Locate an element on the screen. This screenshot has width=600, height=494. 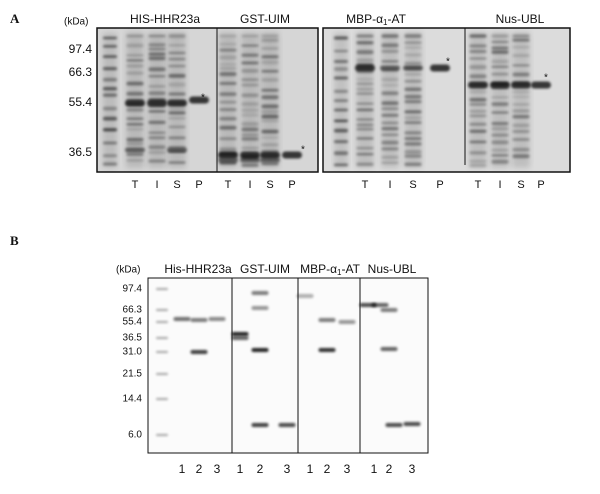
marker-label: 21.5 is located at coordinates (133, 374).